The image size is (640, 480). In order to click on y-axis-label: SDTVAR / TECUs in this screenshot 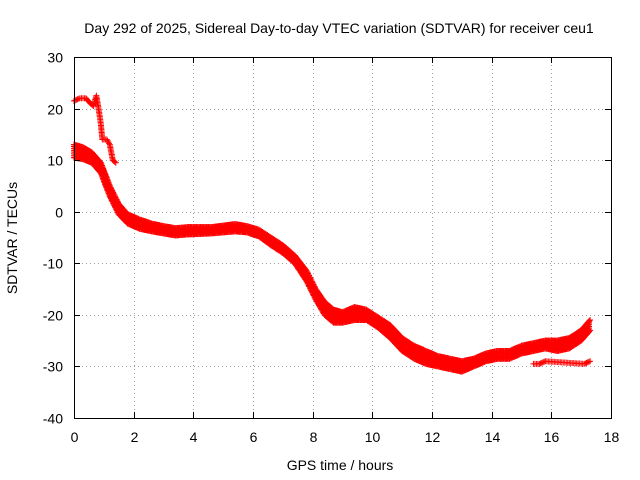, I will do `click(12, 238)`.